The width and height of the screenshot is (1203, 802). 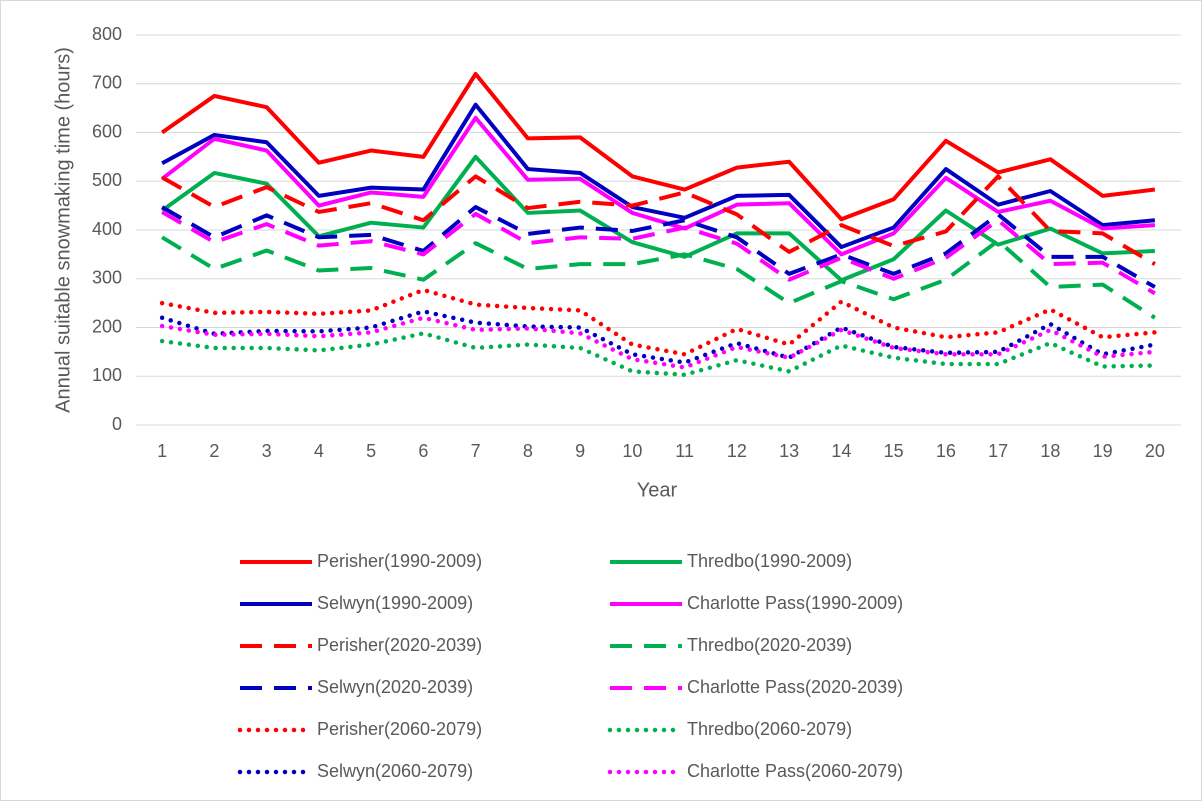 What do you see at coordinates (795, 603) in the screenshot?
I see `legend-label: Charlotte Pass(1990-2009)` at bounding box center [795, 603].